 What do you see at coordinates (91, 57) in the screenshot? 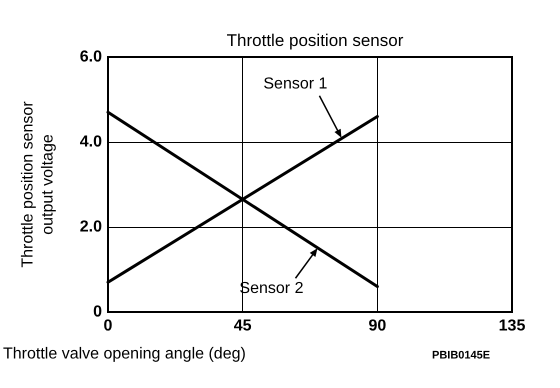
I see `y-tick-label: 6.0` at bounding box center [91, 57].